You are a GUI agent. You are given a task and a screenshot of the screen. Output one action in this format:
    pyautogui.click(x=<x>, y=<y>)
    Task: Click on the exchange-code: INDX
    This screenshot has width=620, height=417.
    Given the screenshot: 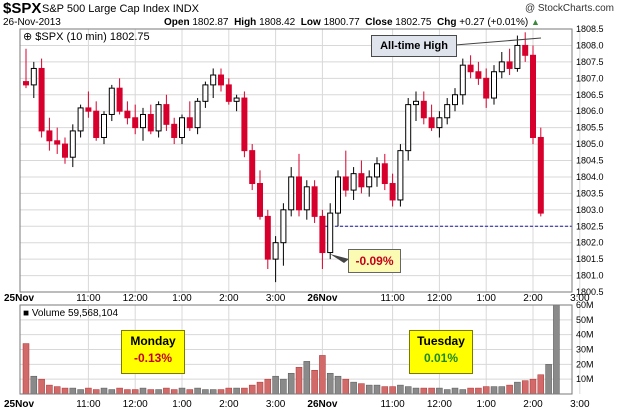 What is the action you would take?
    pyautogui.click(x=185, y=9)
    